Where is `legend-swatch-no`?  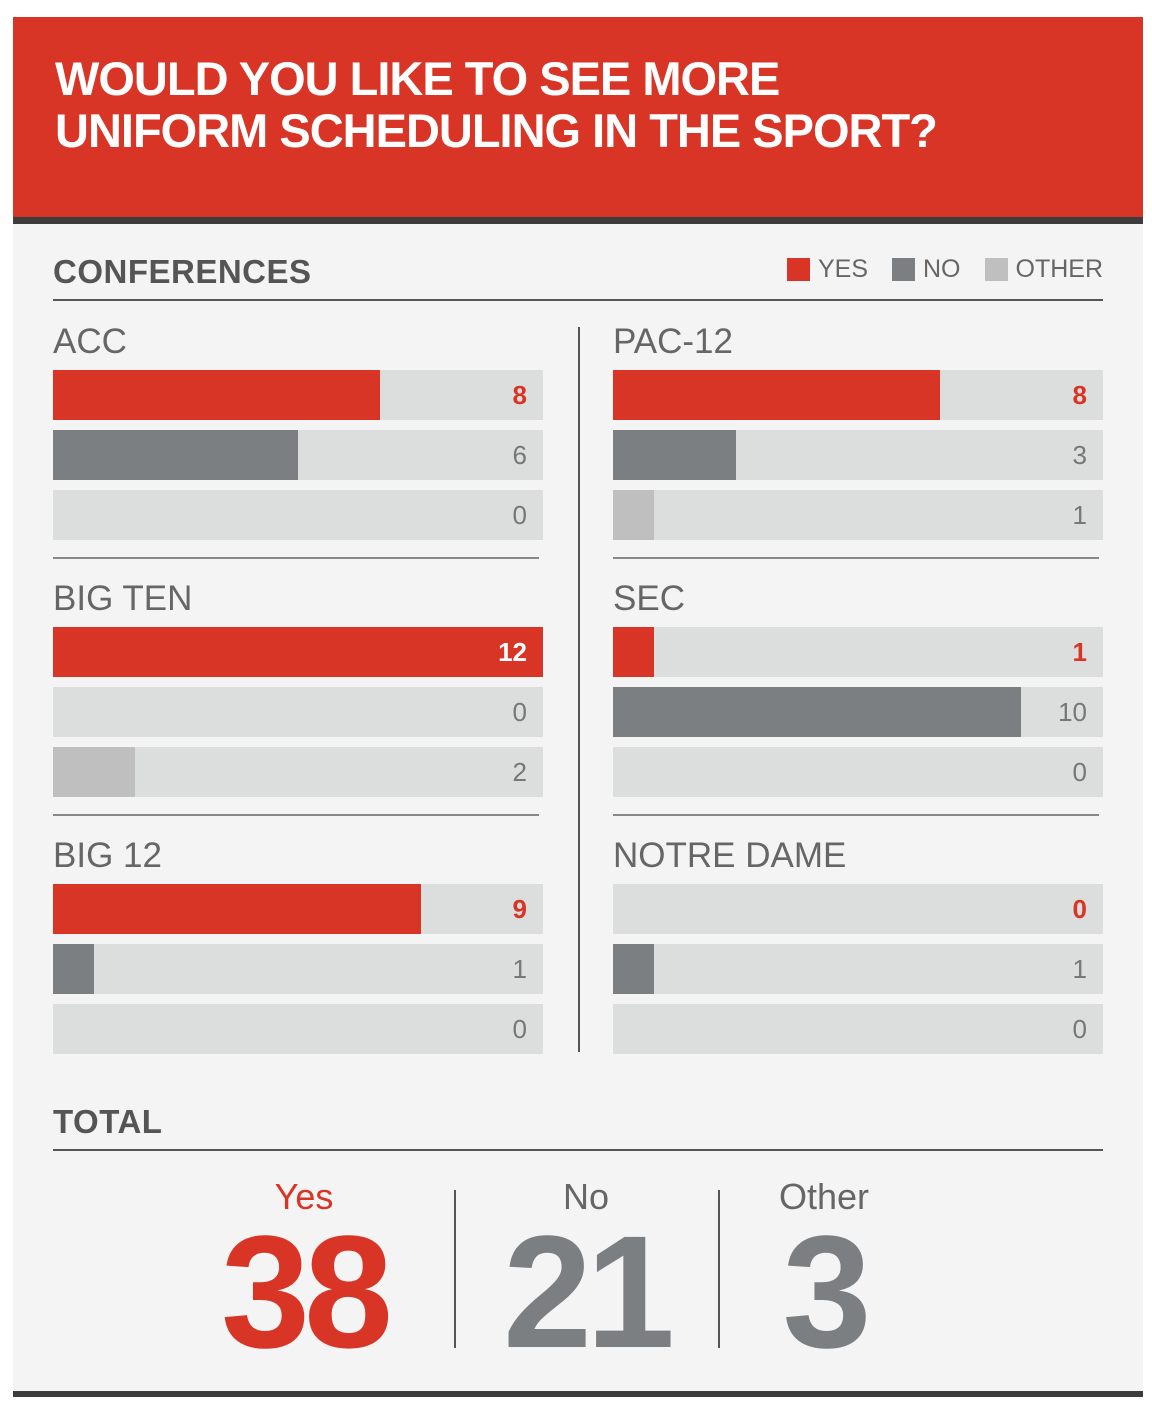
legend-swatch-no is located at coordinates (903, 269).